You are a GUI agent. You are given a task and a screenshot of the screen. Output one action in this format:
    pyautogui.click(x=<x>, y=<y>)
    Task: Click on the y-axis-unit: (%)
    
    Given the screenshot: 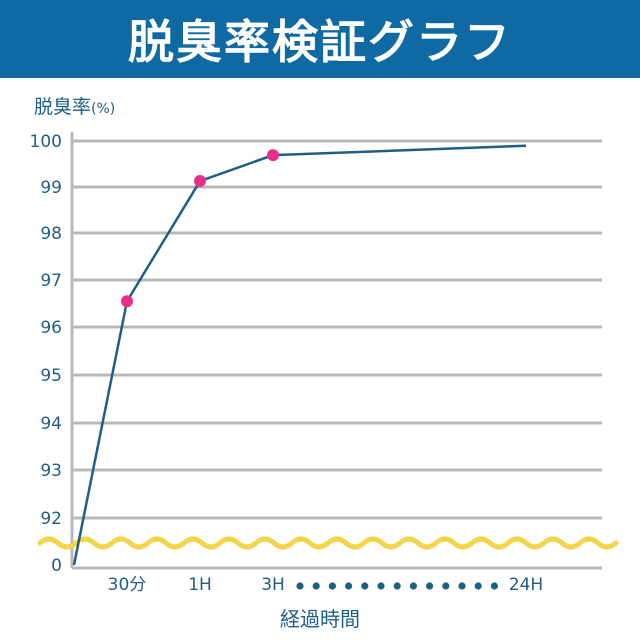 What is the action you would take?
    pyautogui.click(x=103, y=109)
    